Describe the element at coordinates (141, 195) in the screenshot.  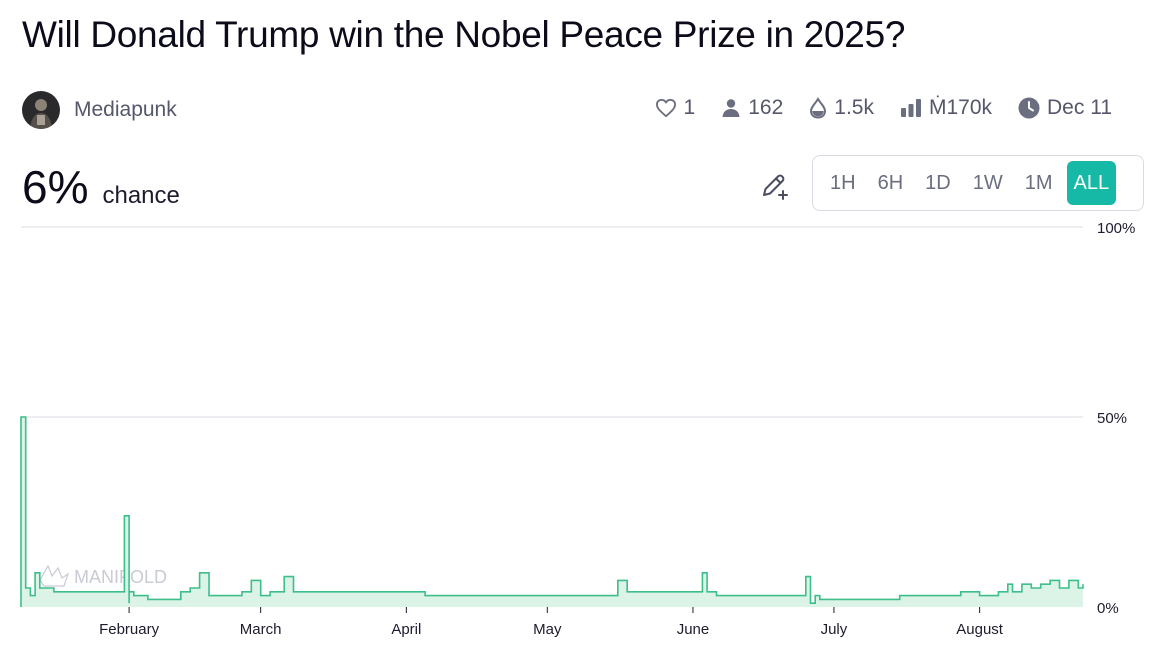
I see `probability-label: chance` at that location.